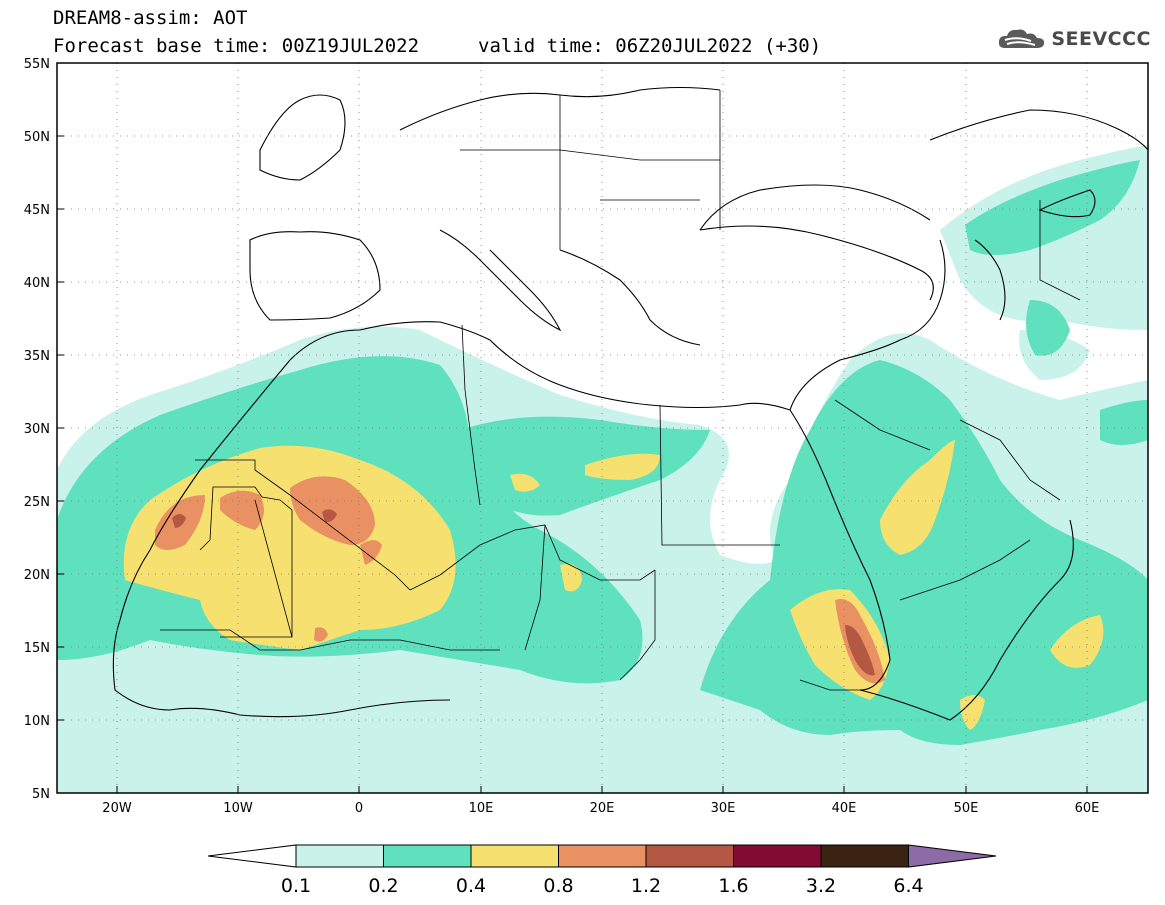  What do you see at coordinates (238, 808) in the screenshot?
I see `lon-label: 10W` at bounding box center [238, 808].